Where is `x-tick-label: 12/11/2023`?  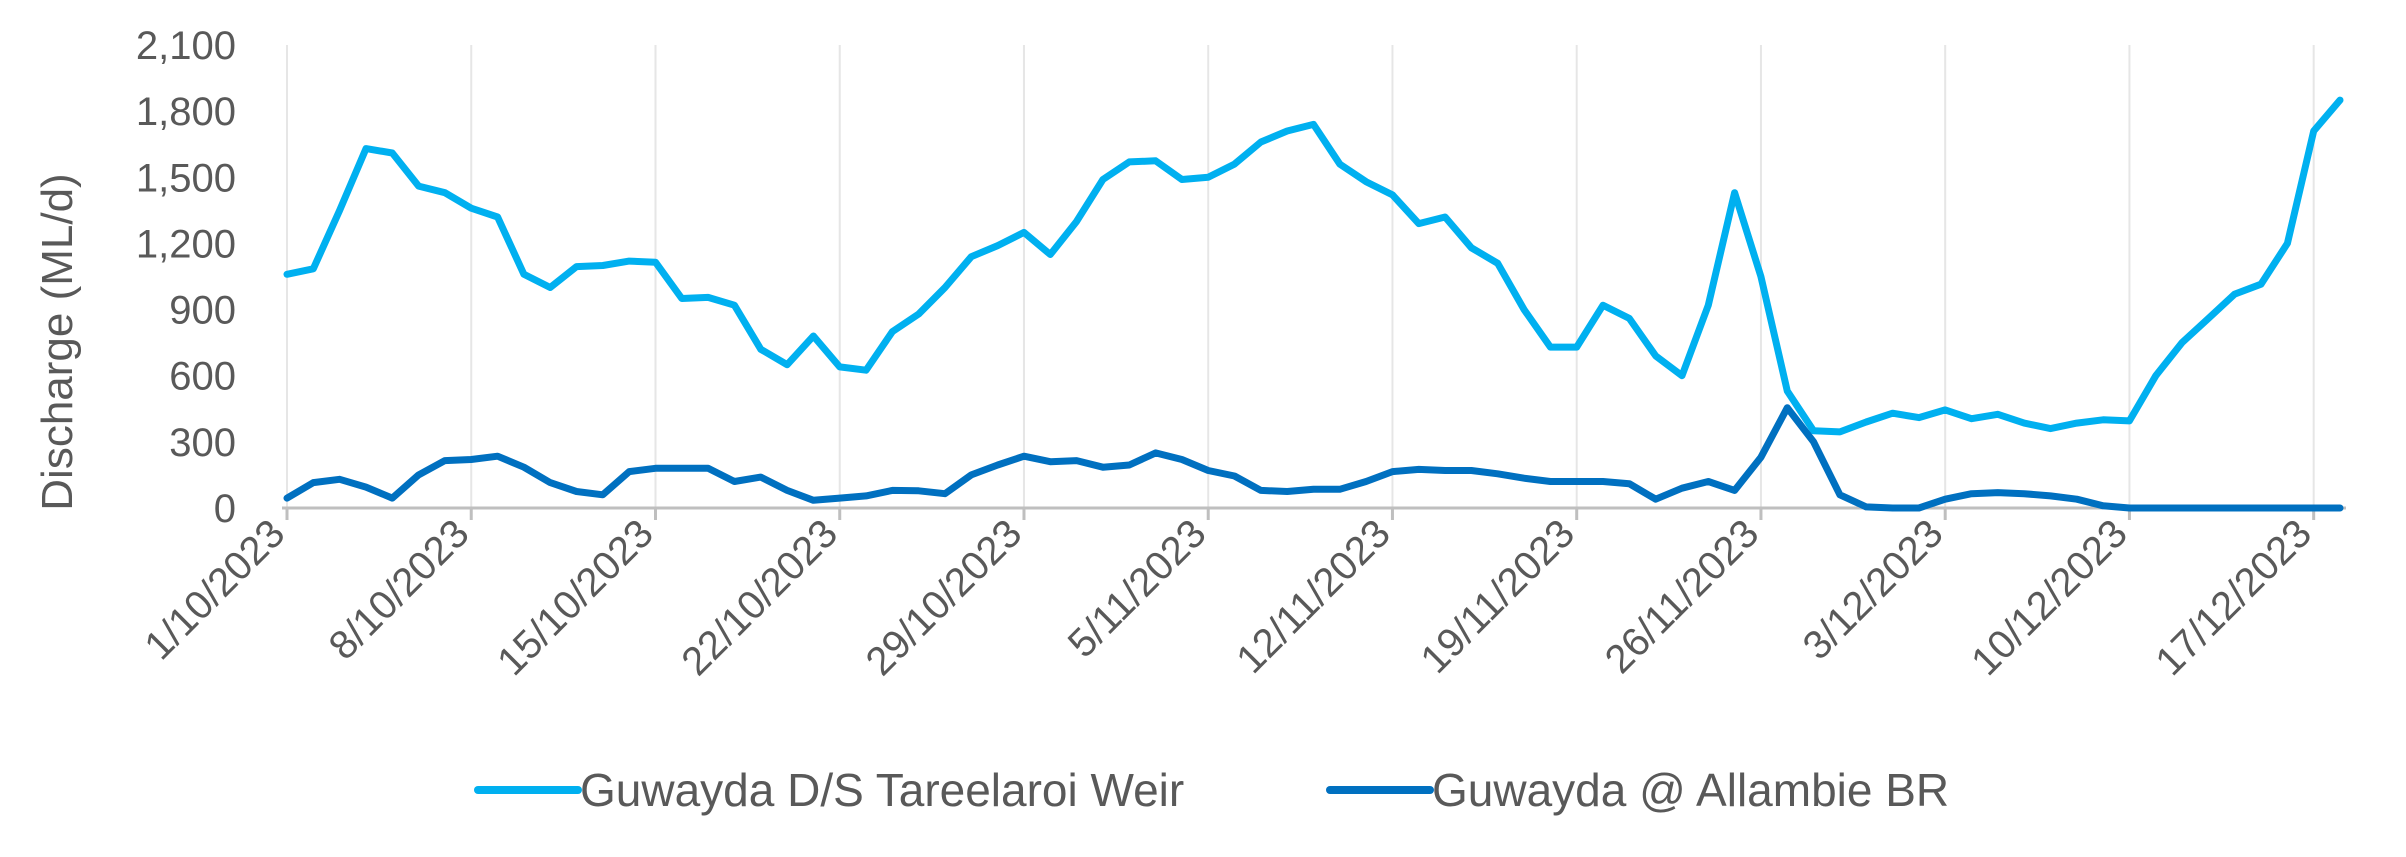
x-tick-label: 12/11/2023 is located at coordinates (1313, 596).